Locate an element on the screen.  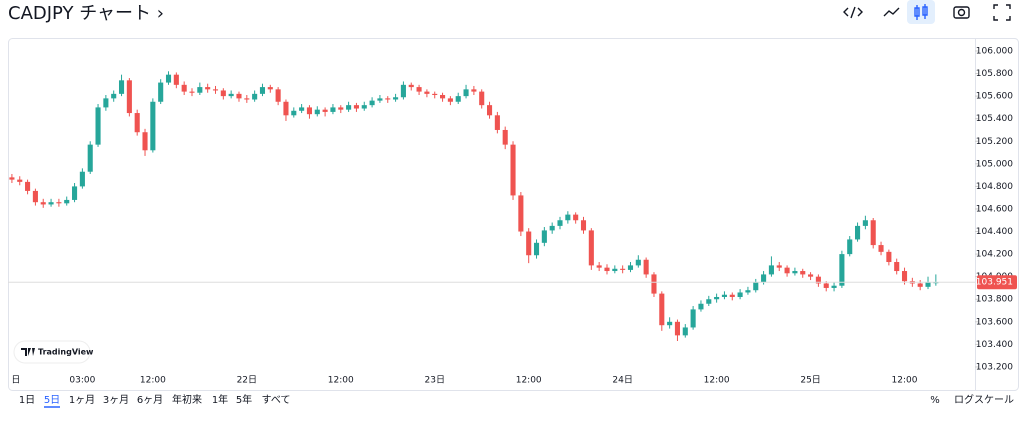
y-tick-label: 103.600 is located at coordinates (994, 322).